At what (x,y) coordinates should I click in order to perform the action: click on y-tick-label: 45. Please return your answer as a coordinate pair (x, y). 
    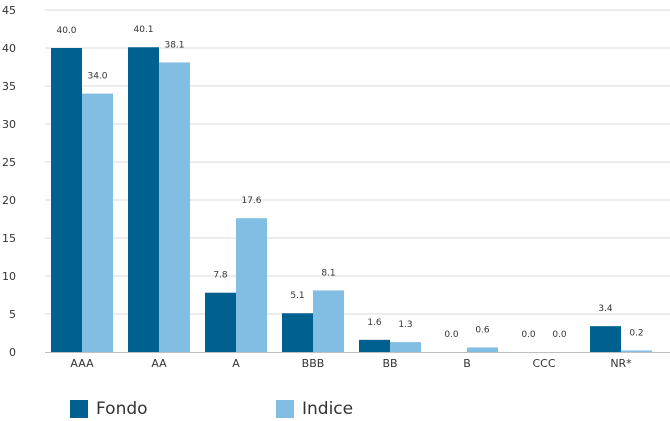
    Looking at the image, I should click on (9, 10).